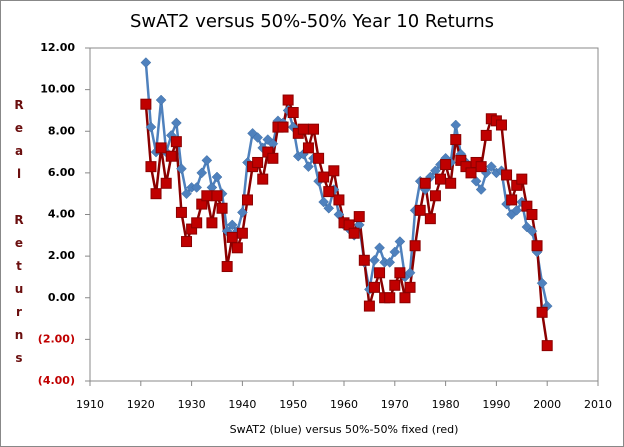 The height and width of the screenshot is (447, 624). Describe the element at coordinates (242, 404) in the screenshot. I see `x-tick-label: 1940` at that location.